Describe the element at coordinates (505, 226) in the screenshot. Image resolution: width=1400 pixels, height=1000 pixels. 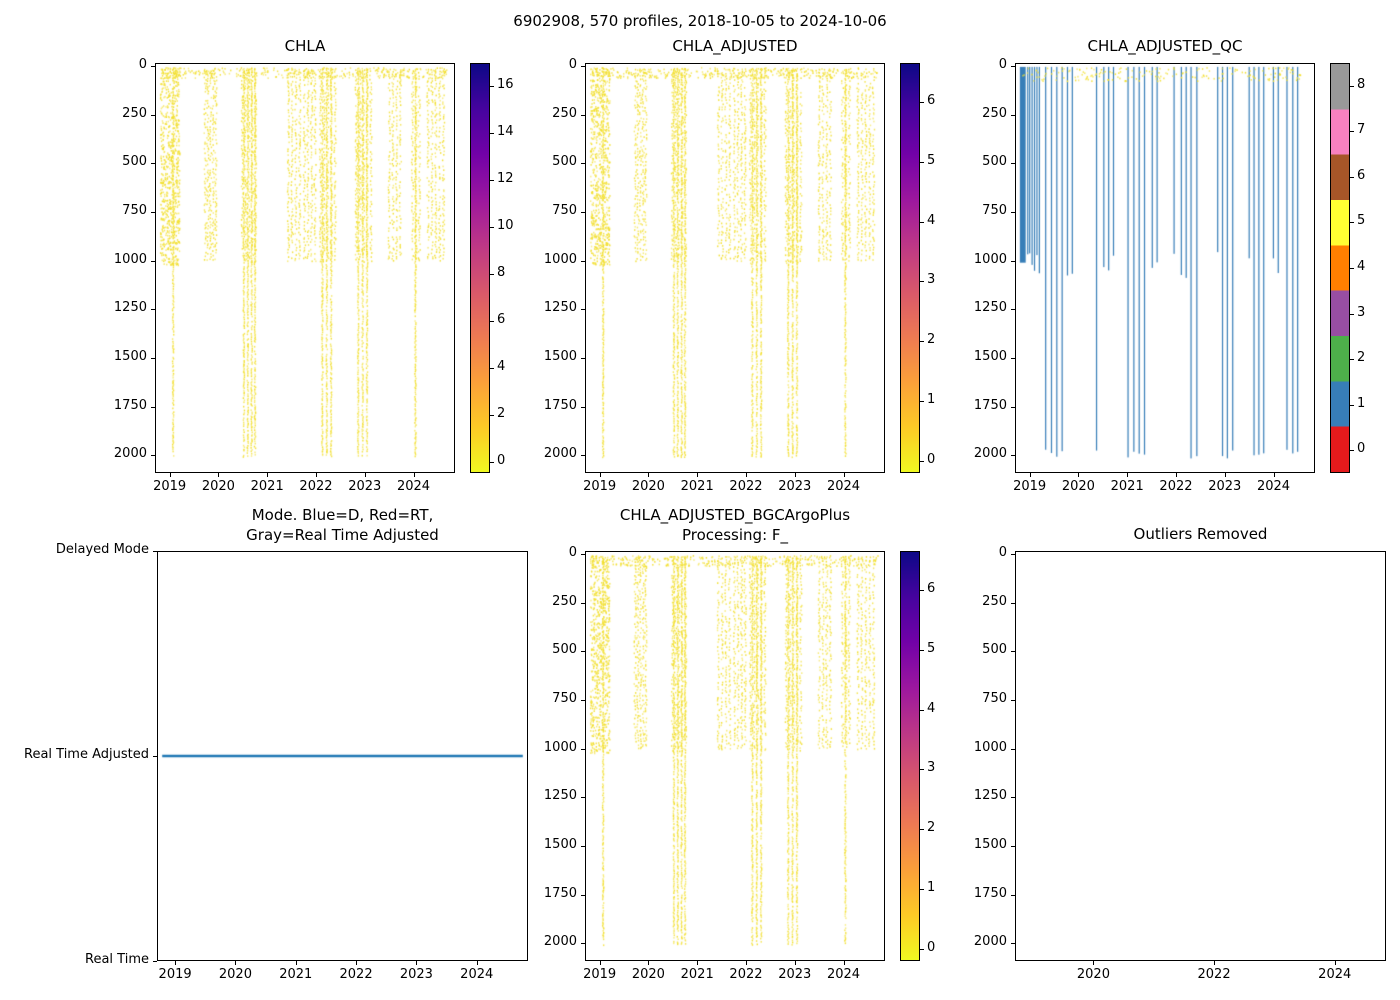
I see `colorbar-tick-label: 10` at that location.